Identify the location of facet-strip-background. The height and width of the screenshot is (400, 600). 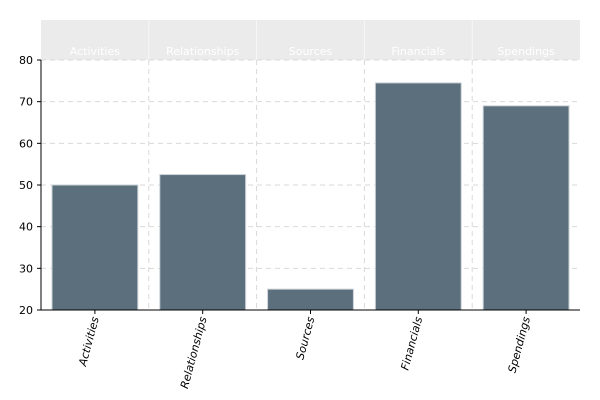
(310, 40).